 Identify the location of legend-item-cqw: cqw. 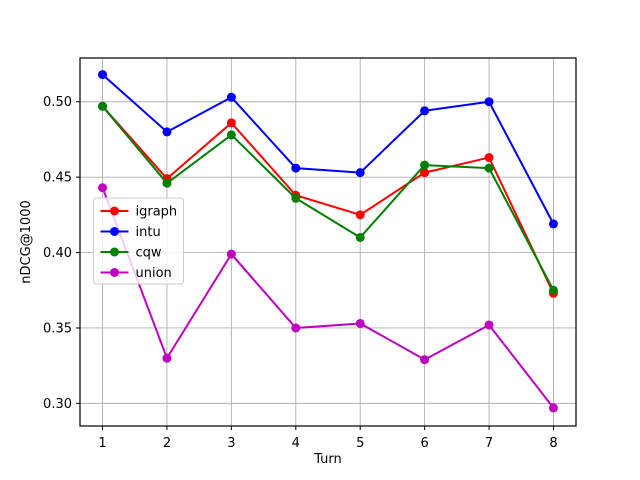
(131, 253).